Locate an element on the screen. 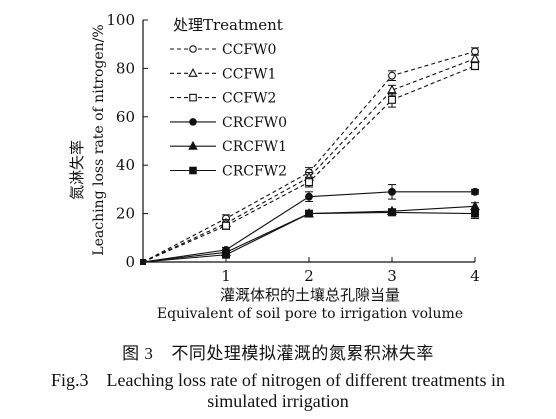 The height and width of the screenshot is (419, 556). y-tick-label: 100 is located at coordinates (120, 20).